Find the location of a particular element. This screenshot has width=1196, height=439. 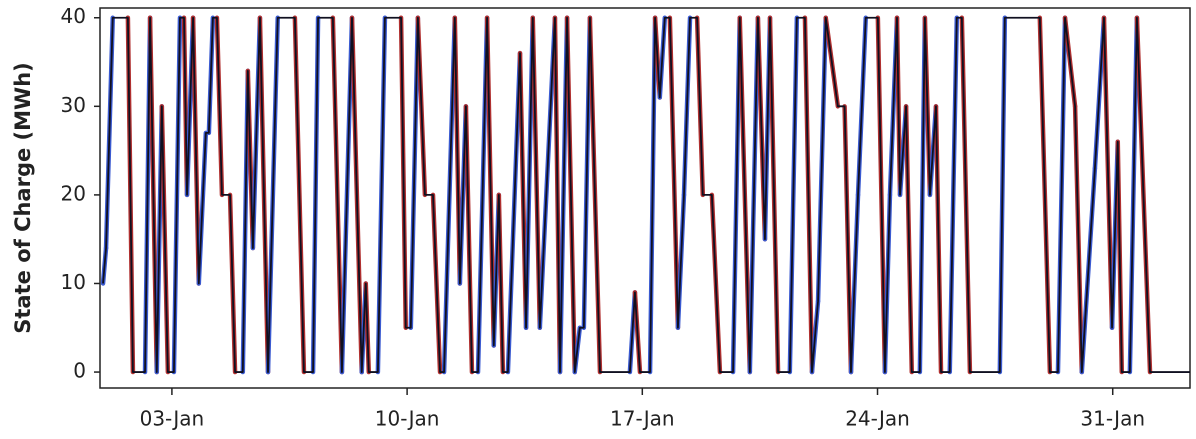

y-tick-label: 10 is located at coordinates (73, 282).